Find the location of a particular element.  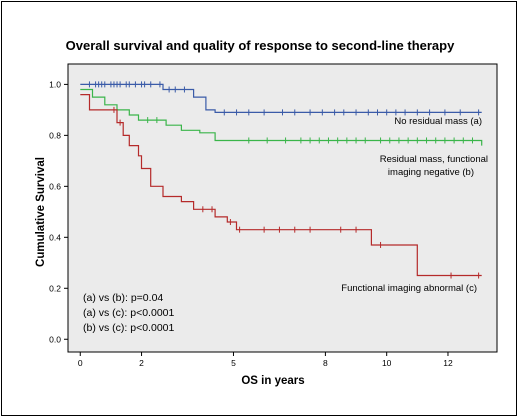

series-b is located at coordinates (281, 117).